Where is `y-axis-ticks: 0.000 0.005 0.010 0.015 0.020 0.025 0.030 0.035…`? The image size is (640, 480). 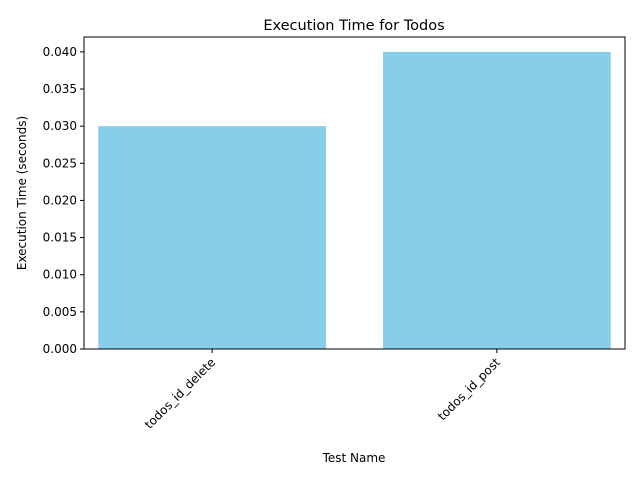 y-axis-ticks: 0.000 0.005 0.010 0.015 0.020 0.025 0.030 0.035… is located at coordinates (63, 200).